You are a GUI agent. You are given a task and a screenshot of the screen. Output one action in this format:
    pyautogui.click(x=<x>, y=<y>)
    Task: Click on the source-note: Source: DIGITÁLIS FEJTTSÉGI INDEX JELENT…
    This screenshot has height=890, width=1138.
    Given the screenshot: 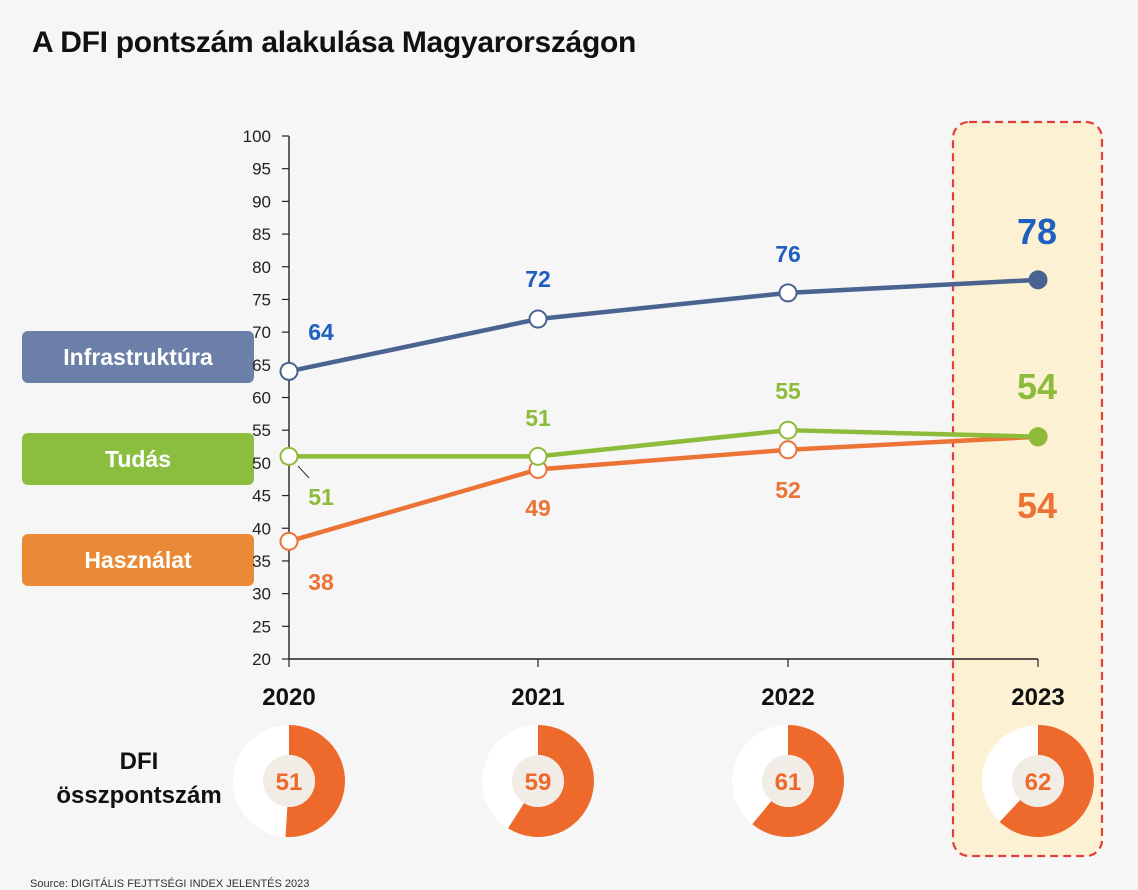 What is the action you would take?
    pyautogui.click(x=170, y=884)
    